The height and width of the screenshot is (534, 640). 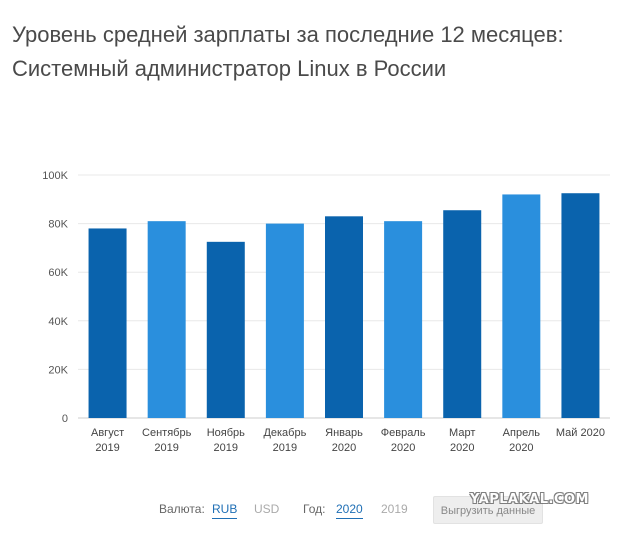 What do you see at coordinates (58, 370) in the screenshot?
I see `y-tick-label: 20K` at bounding box center [58, 370].